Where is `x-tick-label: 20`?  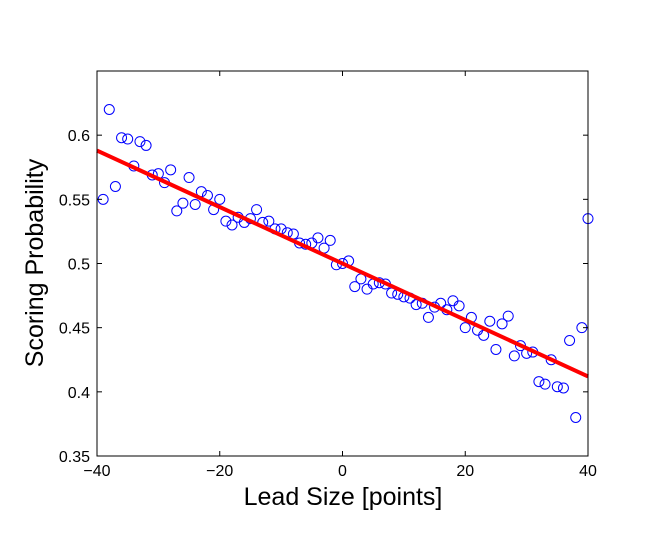 x-tick-label: 20 is located at coordinates (465, 471).